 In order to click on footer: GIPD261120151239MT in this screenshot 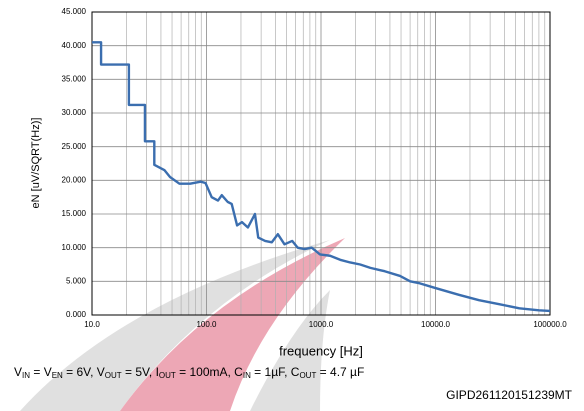, I will do `click(509, 395)`.